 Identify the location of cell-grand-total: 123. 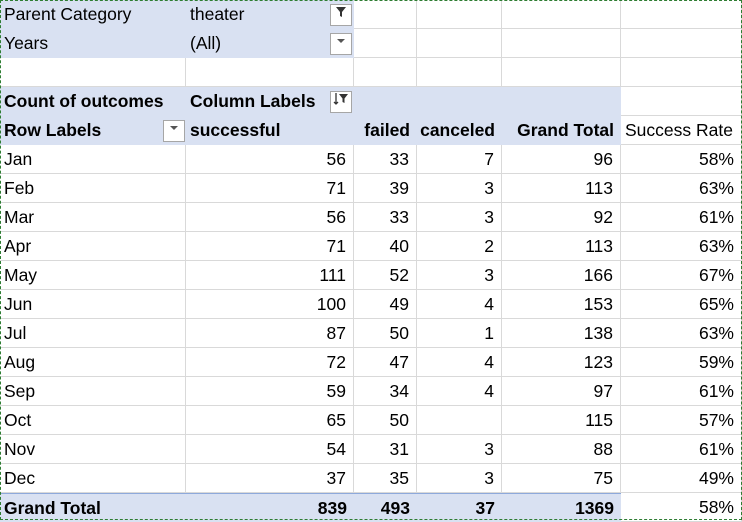
(561, 362).